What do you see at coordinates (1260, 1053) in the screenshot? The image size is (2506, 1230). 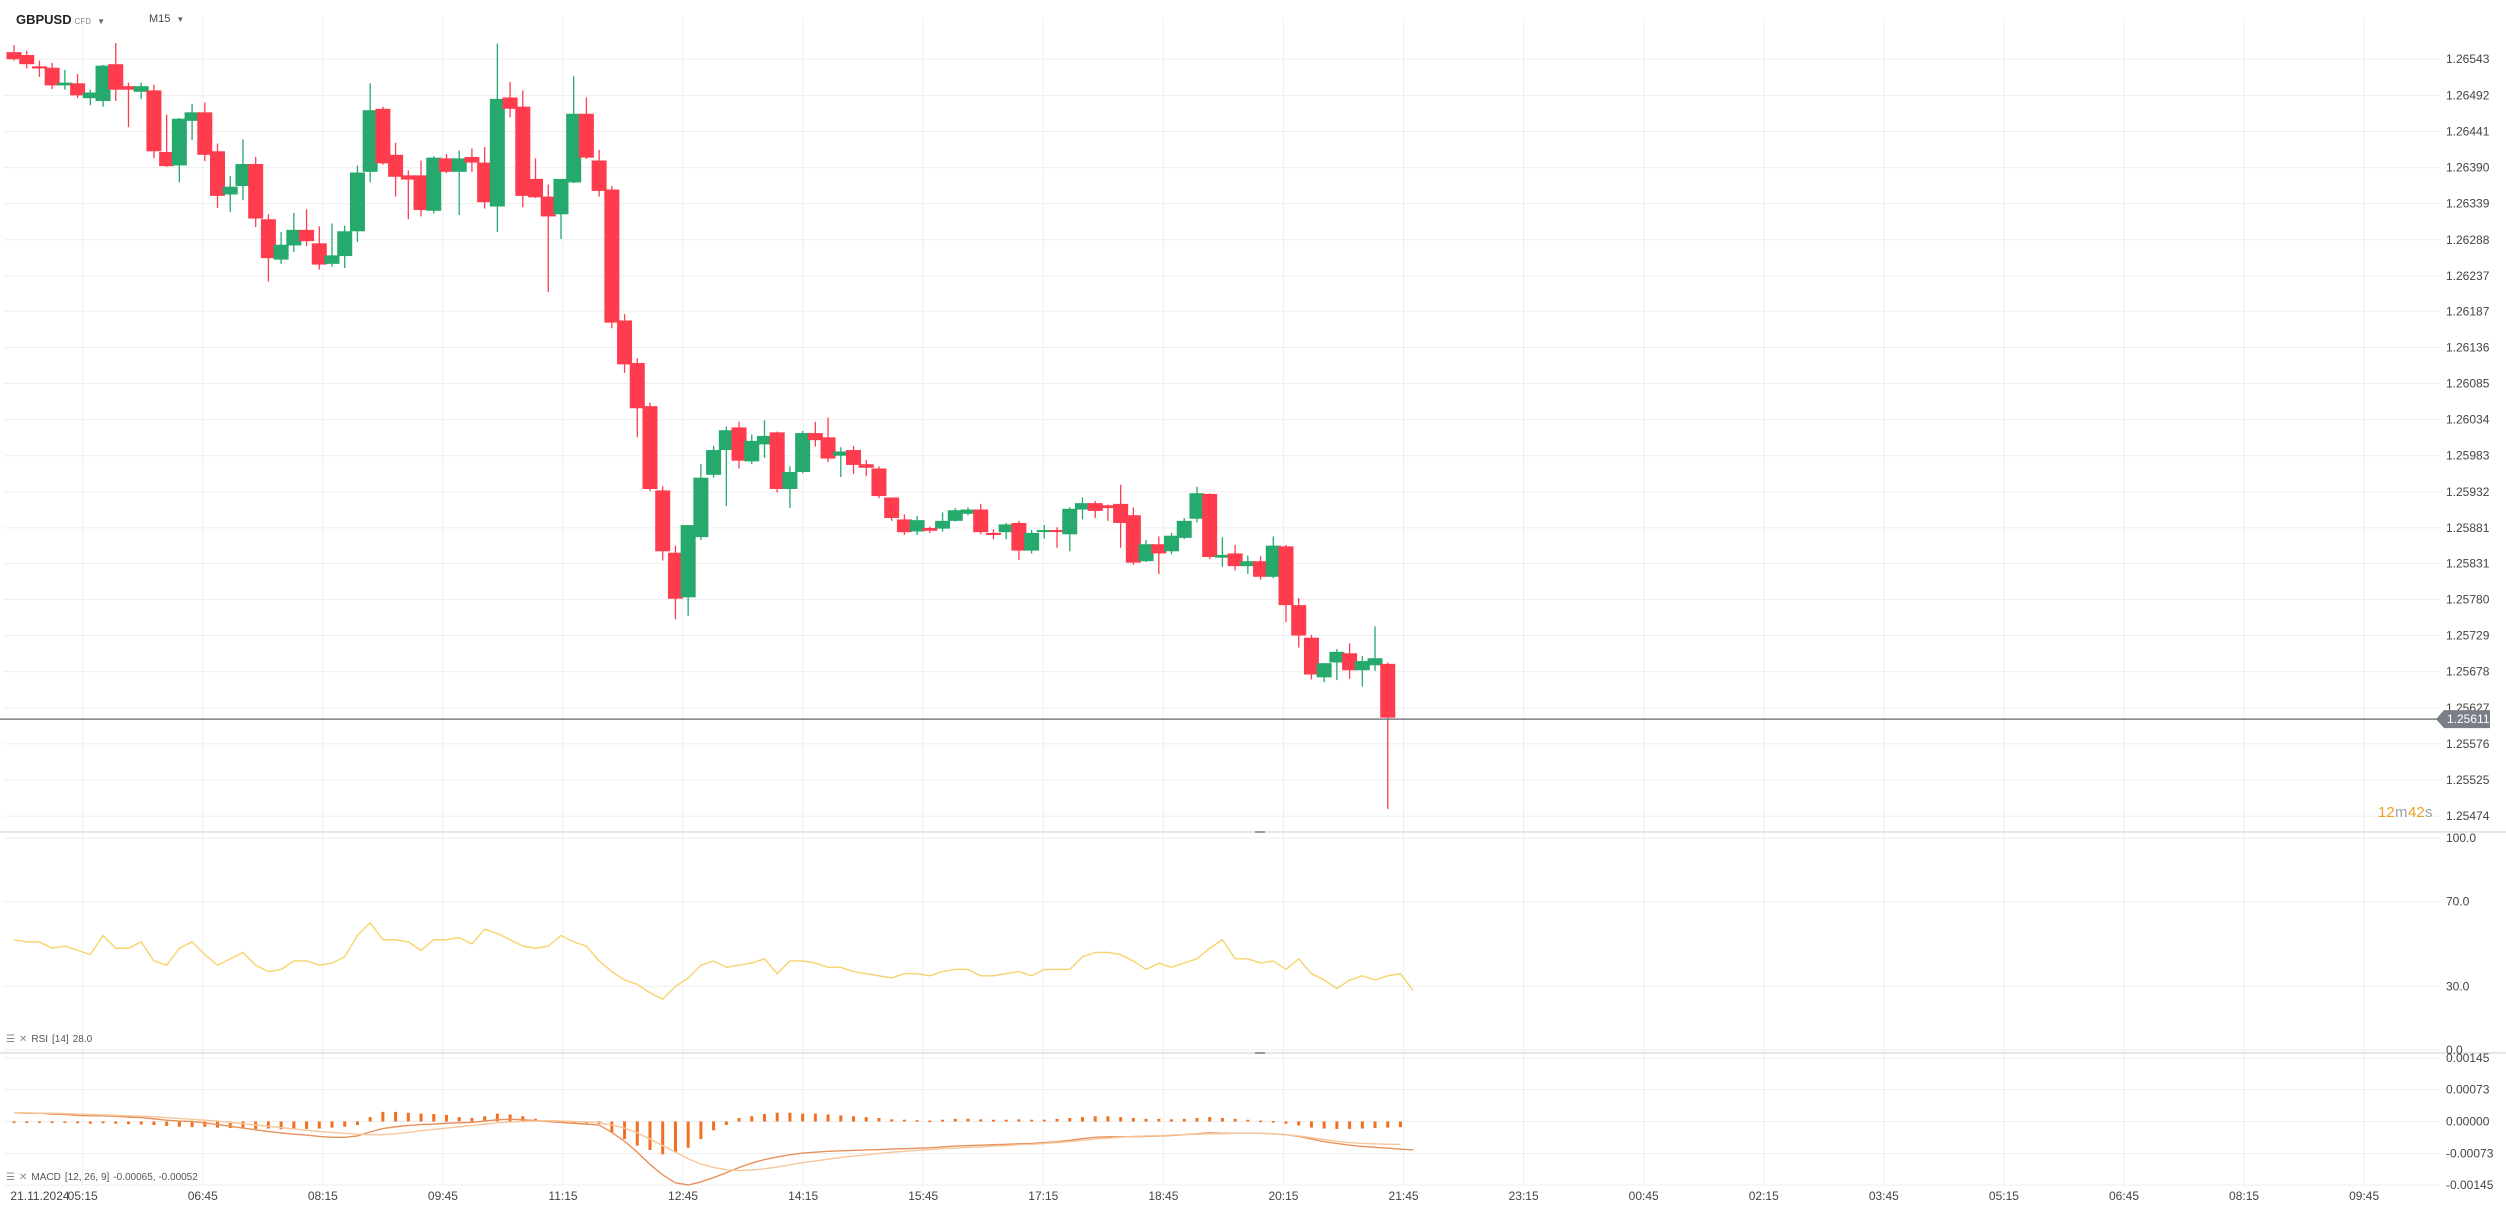 I see `panel-resize-handle` at bounding box center [1260, 1053].